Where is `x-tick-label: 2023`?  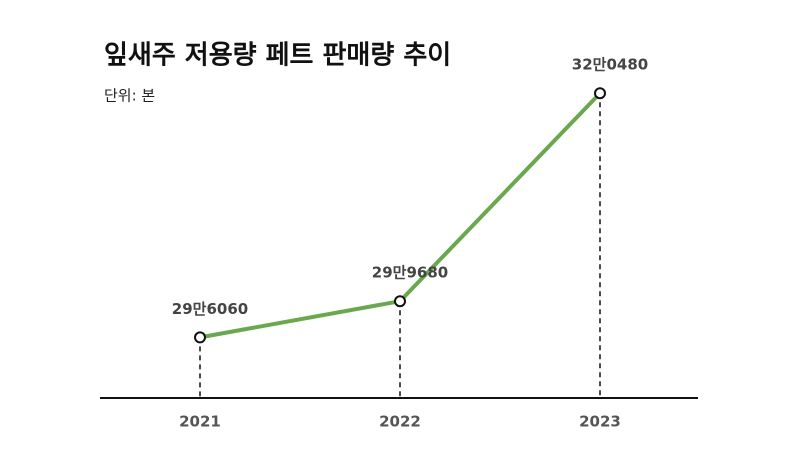 x-tick-label: 2023 is located at coordinates (600, 422).